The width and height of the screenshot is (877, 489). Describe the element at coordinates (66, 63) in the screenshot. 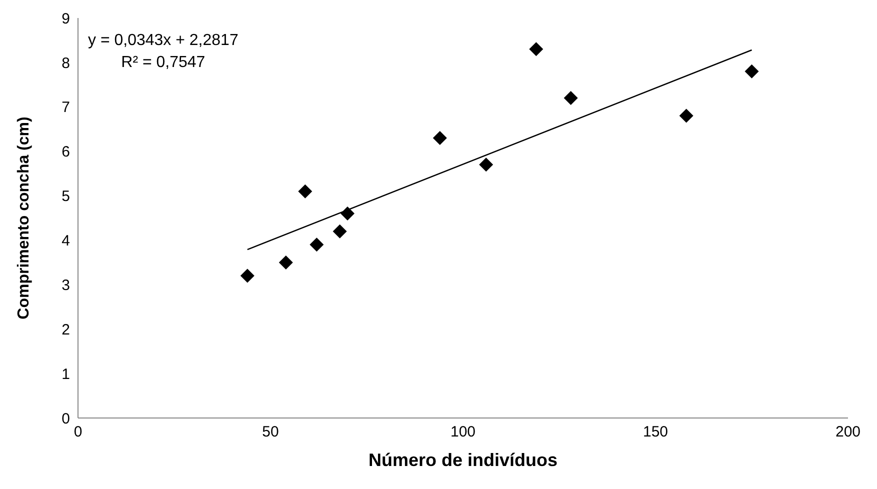

I see `y-tick-label: 8` at that location.